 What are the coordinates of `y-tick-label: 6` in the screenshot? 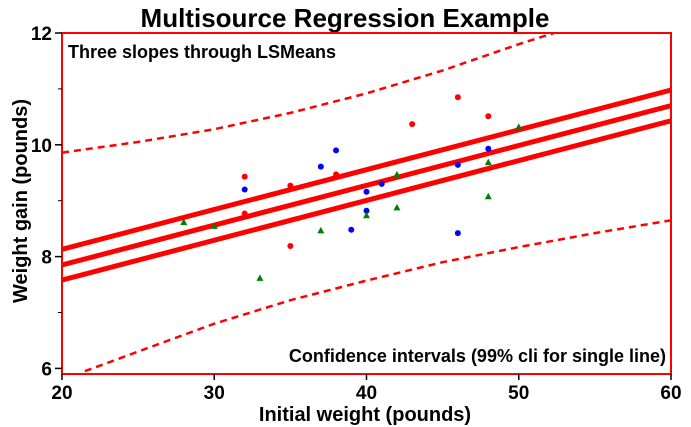 It's located at (46, 369).